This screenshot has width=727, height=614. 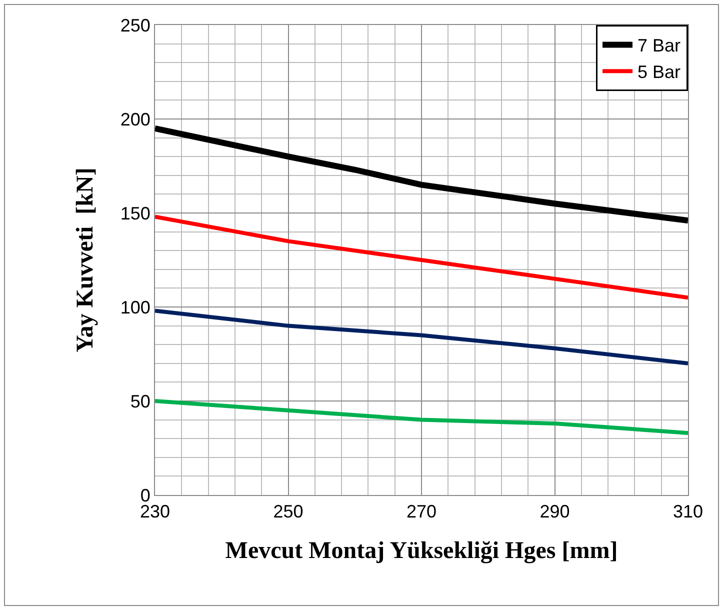 I want to click on y-tick-label: 250, so click(x=135, y=25).